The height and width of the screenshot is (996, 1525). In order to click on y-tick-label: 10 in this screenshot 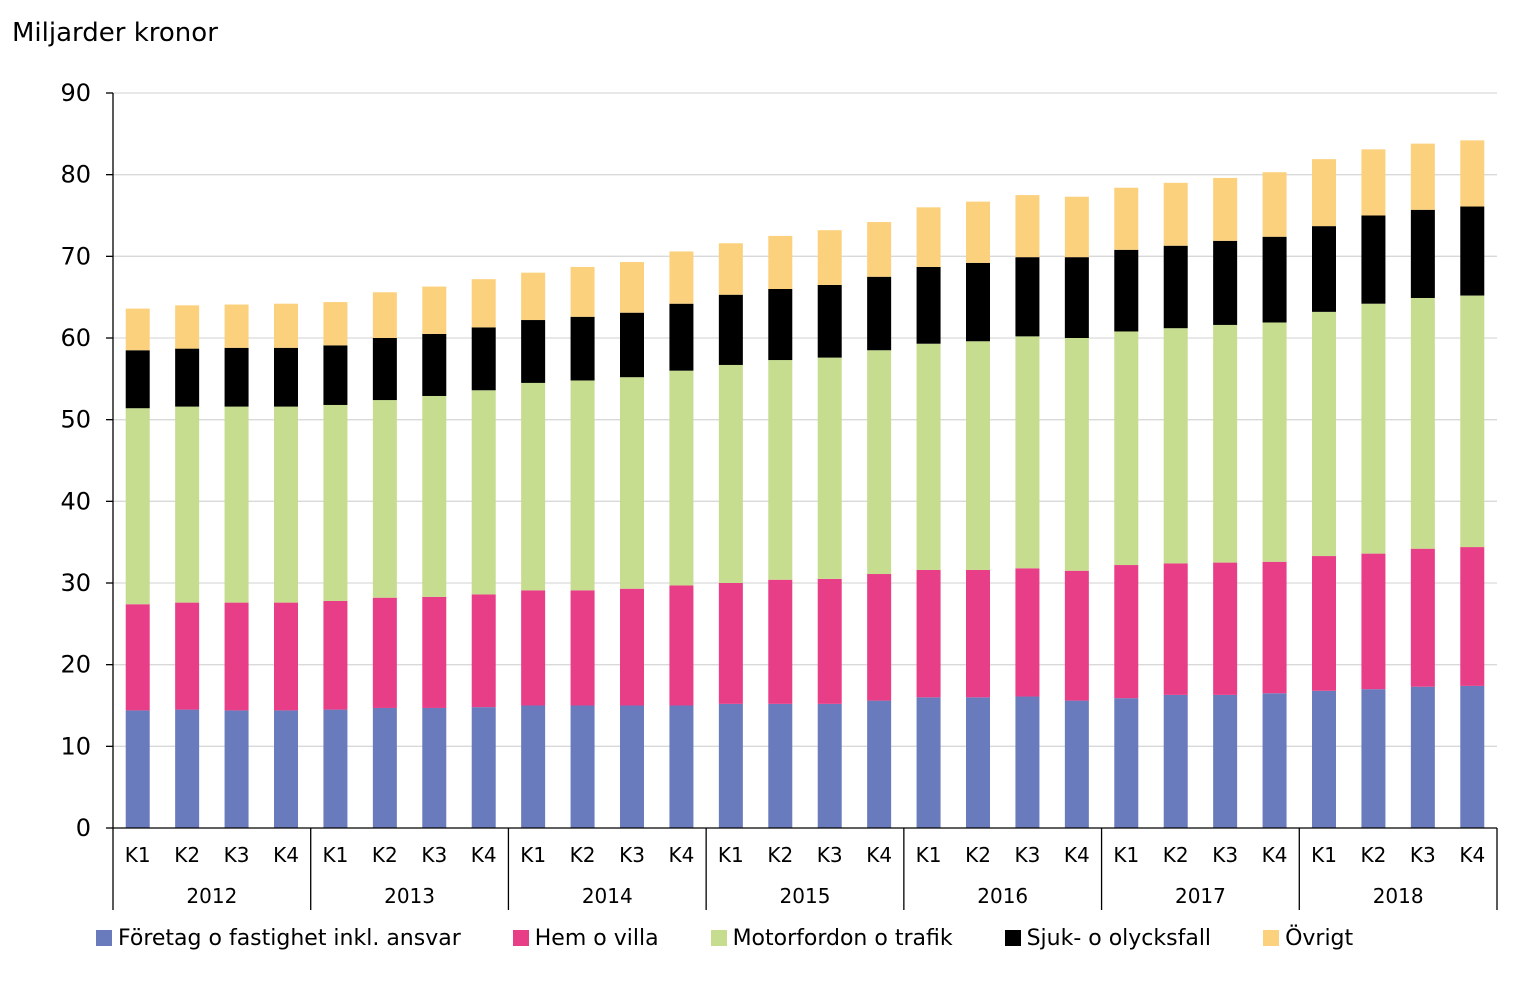, I will do `click(75, 746)`.